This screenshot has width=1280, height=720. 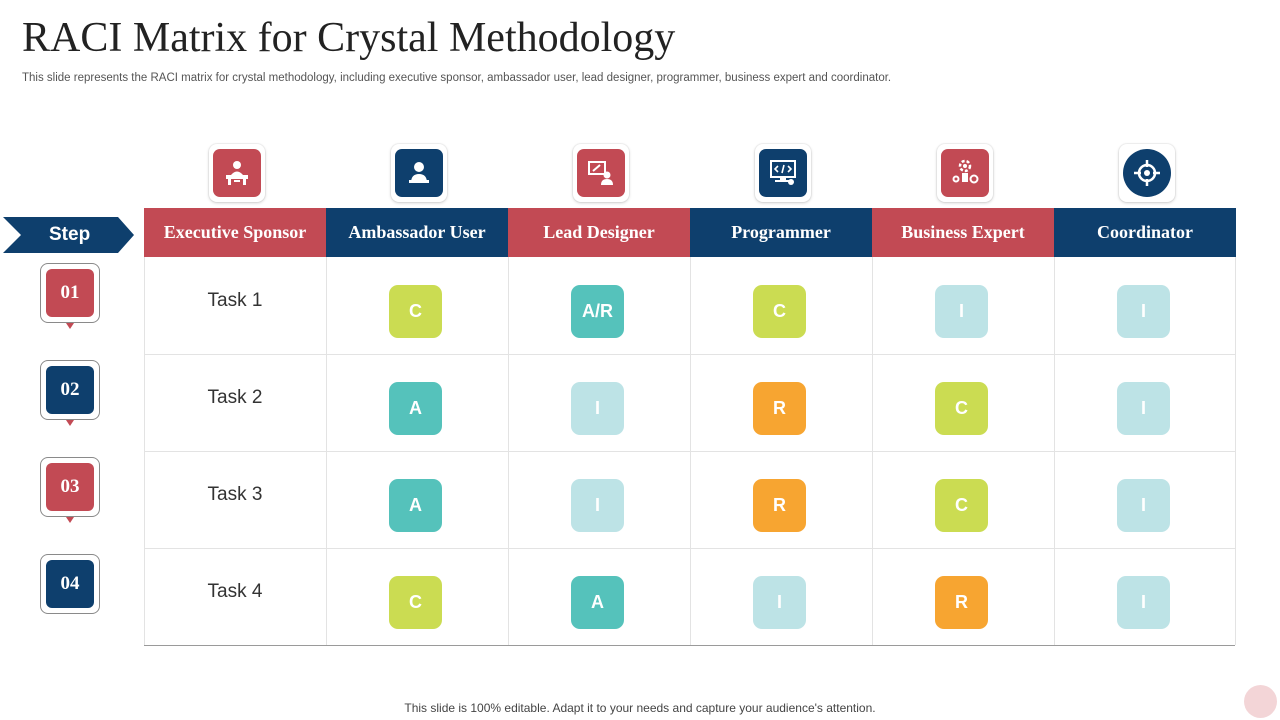 I want to click on step-number-label: 03, so click(x=70, y=486).